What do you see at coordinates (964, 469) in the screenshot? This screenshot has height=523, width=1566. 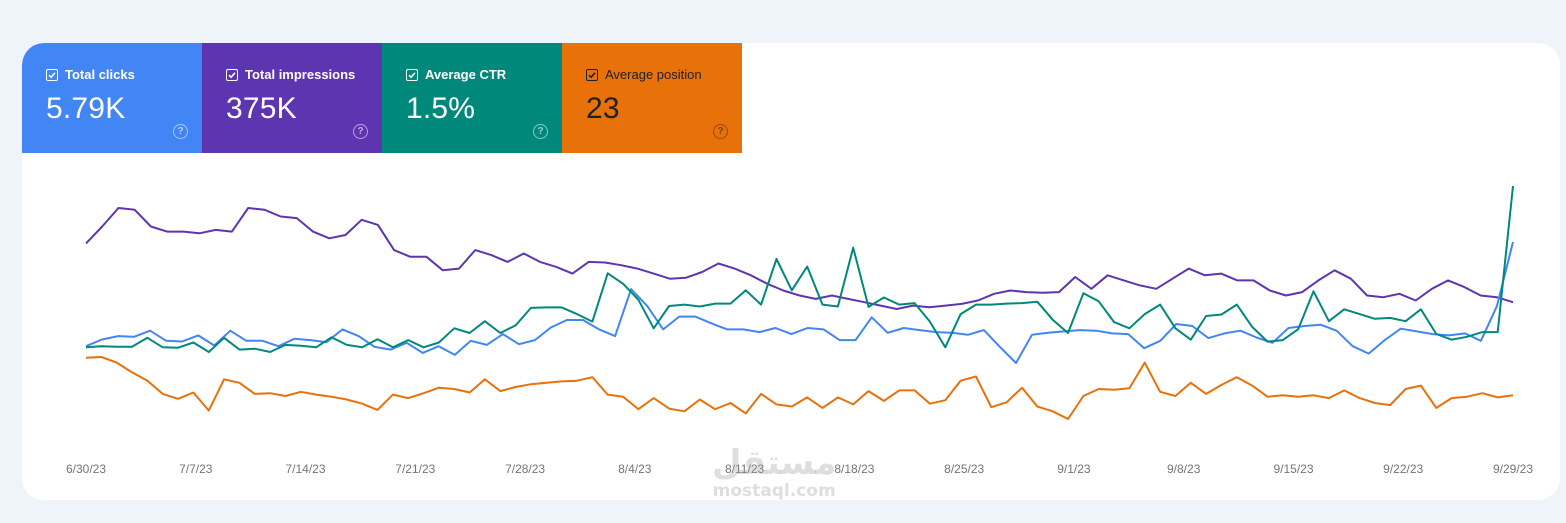 I see `x-tick-label: 8/25/23` at bounding box center [964, 469].